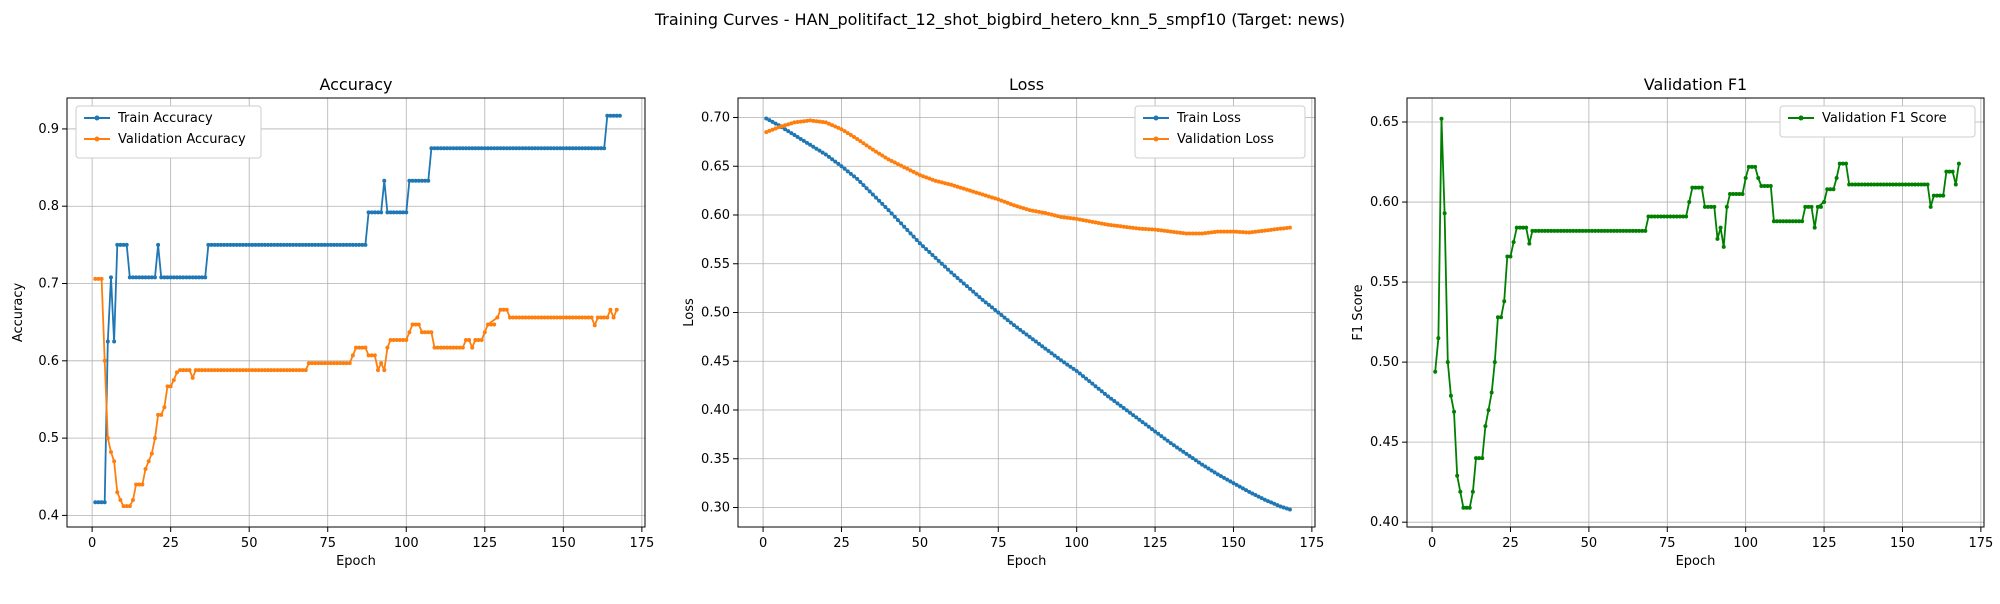  What do you see at coordinates (1225, 139) in the screenshot?
I see `legend-label: Validation Loss` at bounding box center [1225, 139].